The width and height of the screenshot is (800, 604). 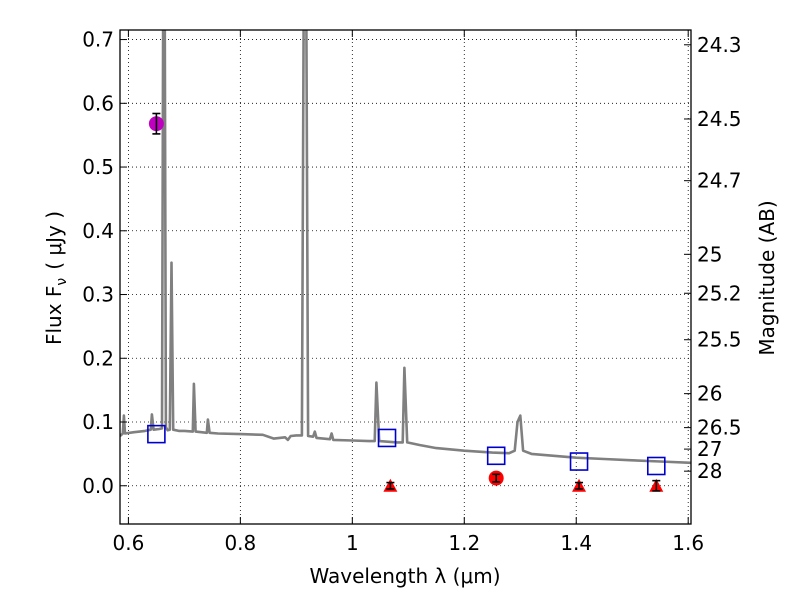 What do you see at coordinates (98, 231) in the screenshot?
I see `y-tick-label: 0.4` at bounding box center [98, 231].